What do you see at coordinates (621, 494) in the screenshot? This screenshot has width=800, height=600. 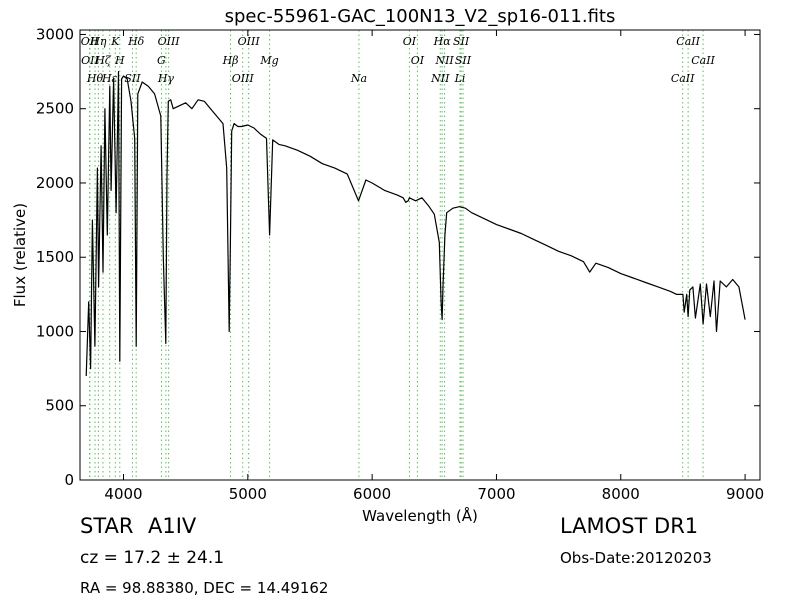 I see `x-tick-label: 8000` at bounding box center [621, 494].